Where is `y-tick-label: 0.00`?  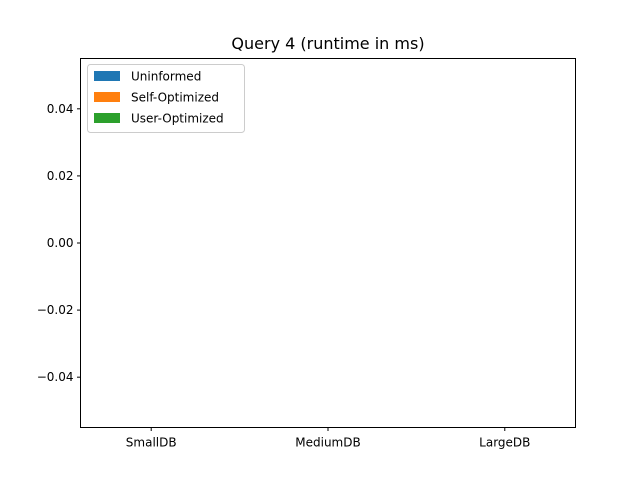 y-tick-label: 0.00 is located at coordinates (60, 243).